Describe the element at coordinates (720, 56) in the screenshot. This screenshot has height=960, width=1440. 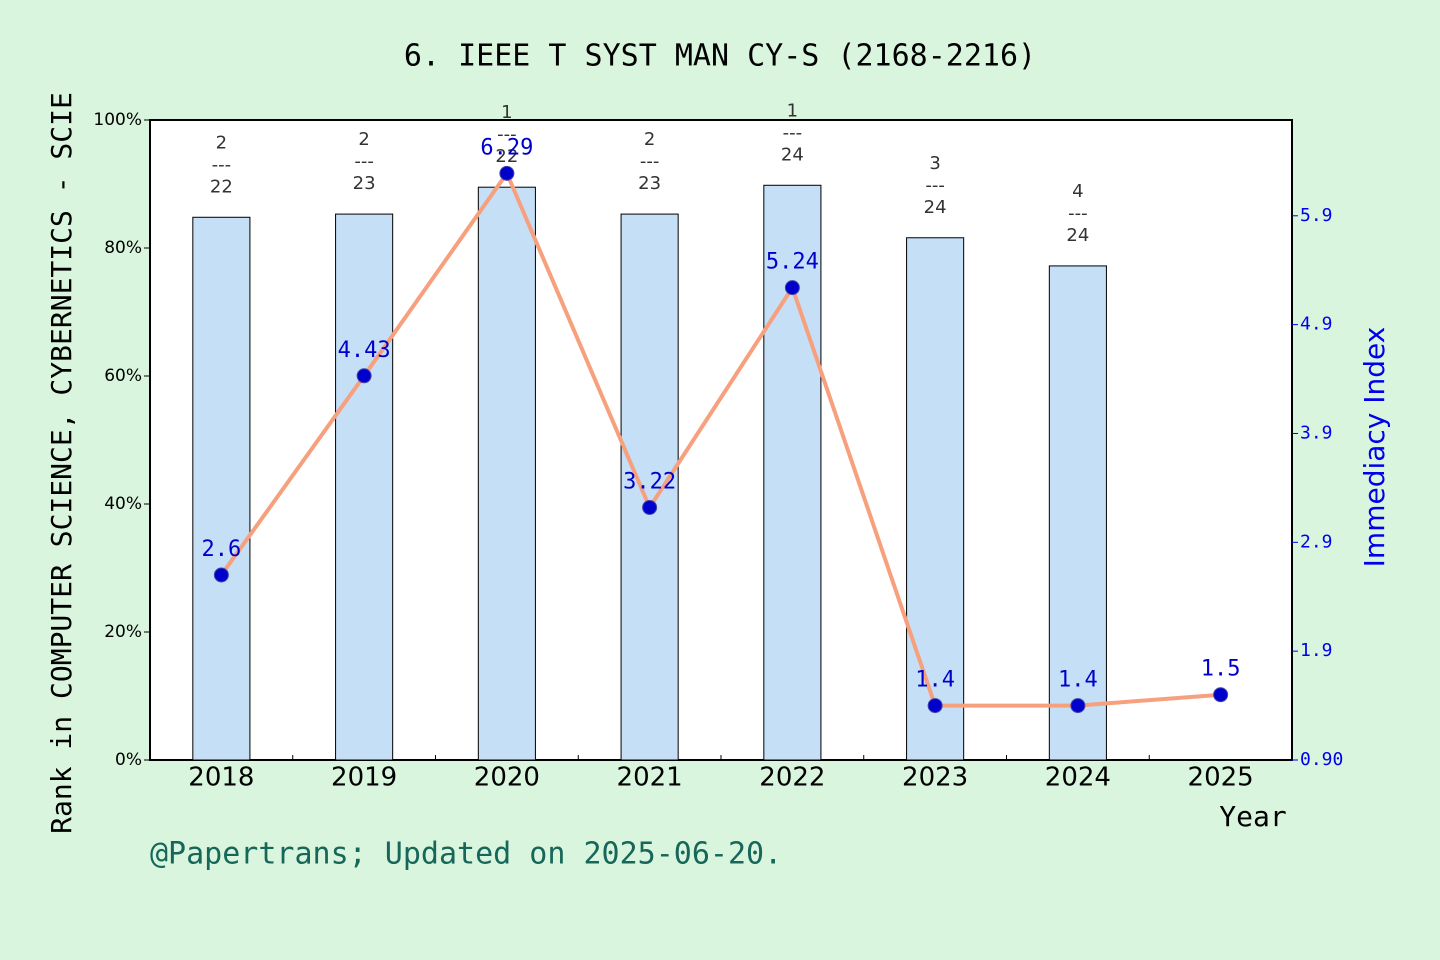
I see `chart-title: 6. IEEE T SYST MAN CY-S (2168-2216)` at that location.